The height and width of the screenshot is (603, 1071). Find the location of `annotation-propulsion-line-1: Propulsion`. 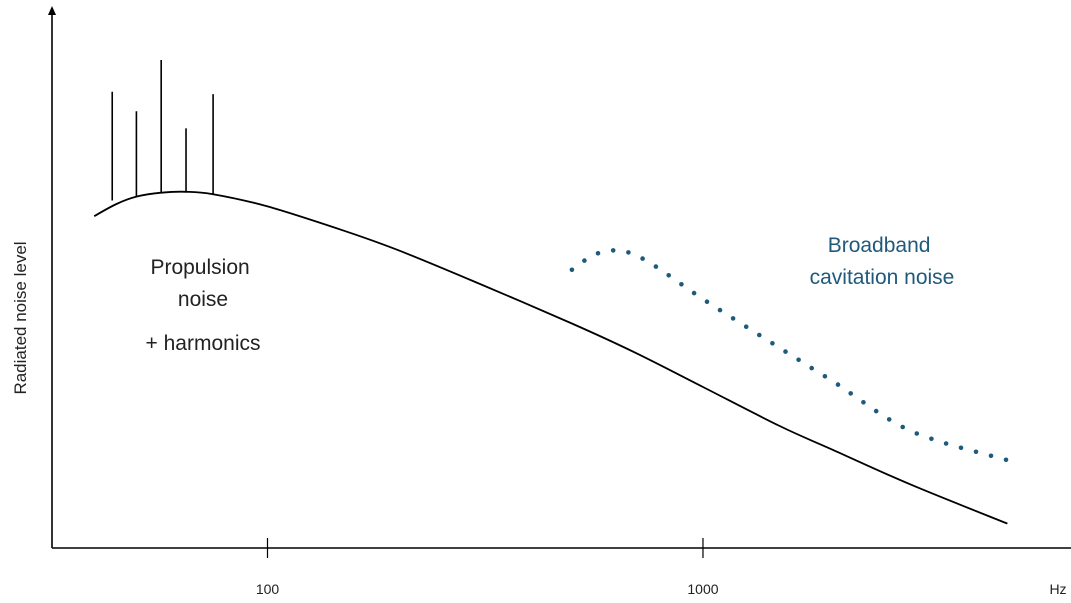

annotation-propulsion-line-1: Propulsion is located at coordinates (199, 267).